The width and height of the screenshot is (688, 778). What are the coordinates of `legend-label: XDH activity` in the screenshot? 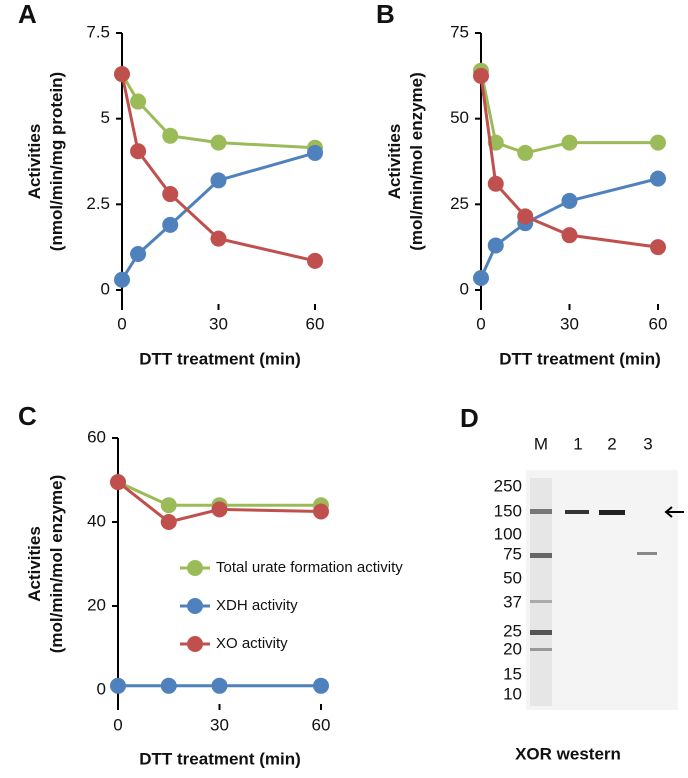 It's located at (257, 605).